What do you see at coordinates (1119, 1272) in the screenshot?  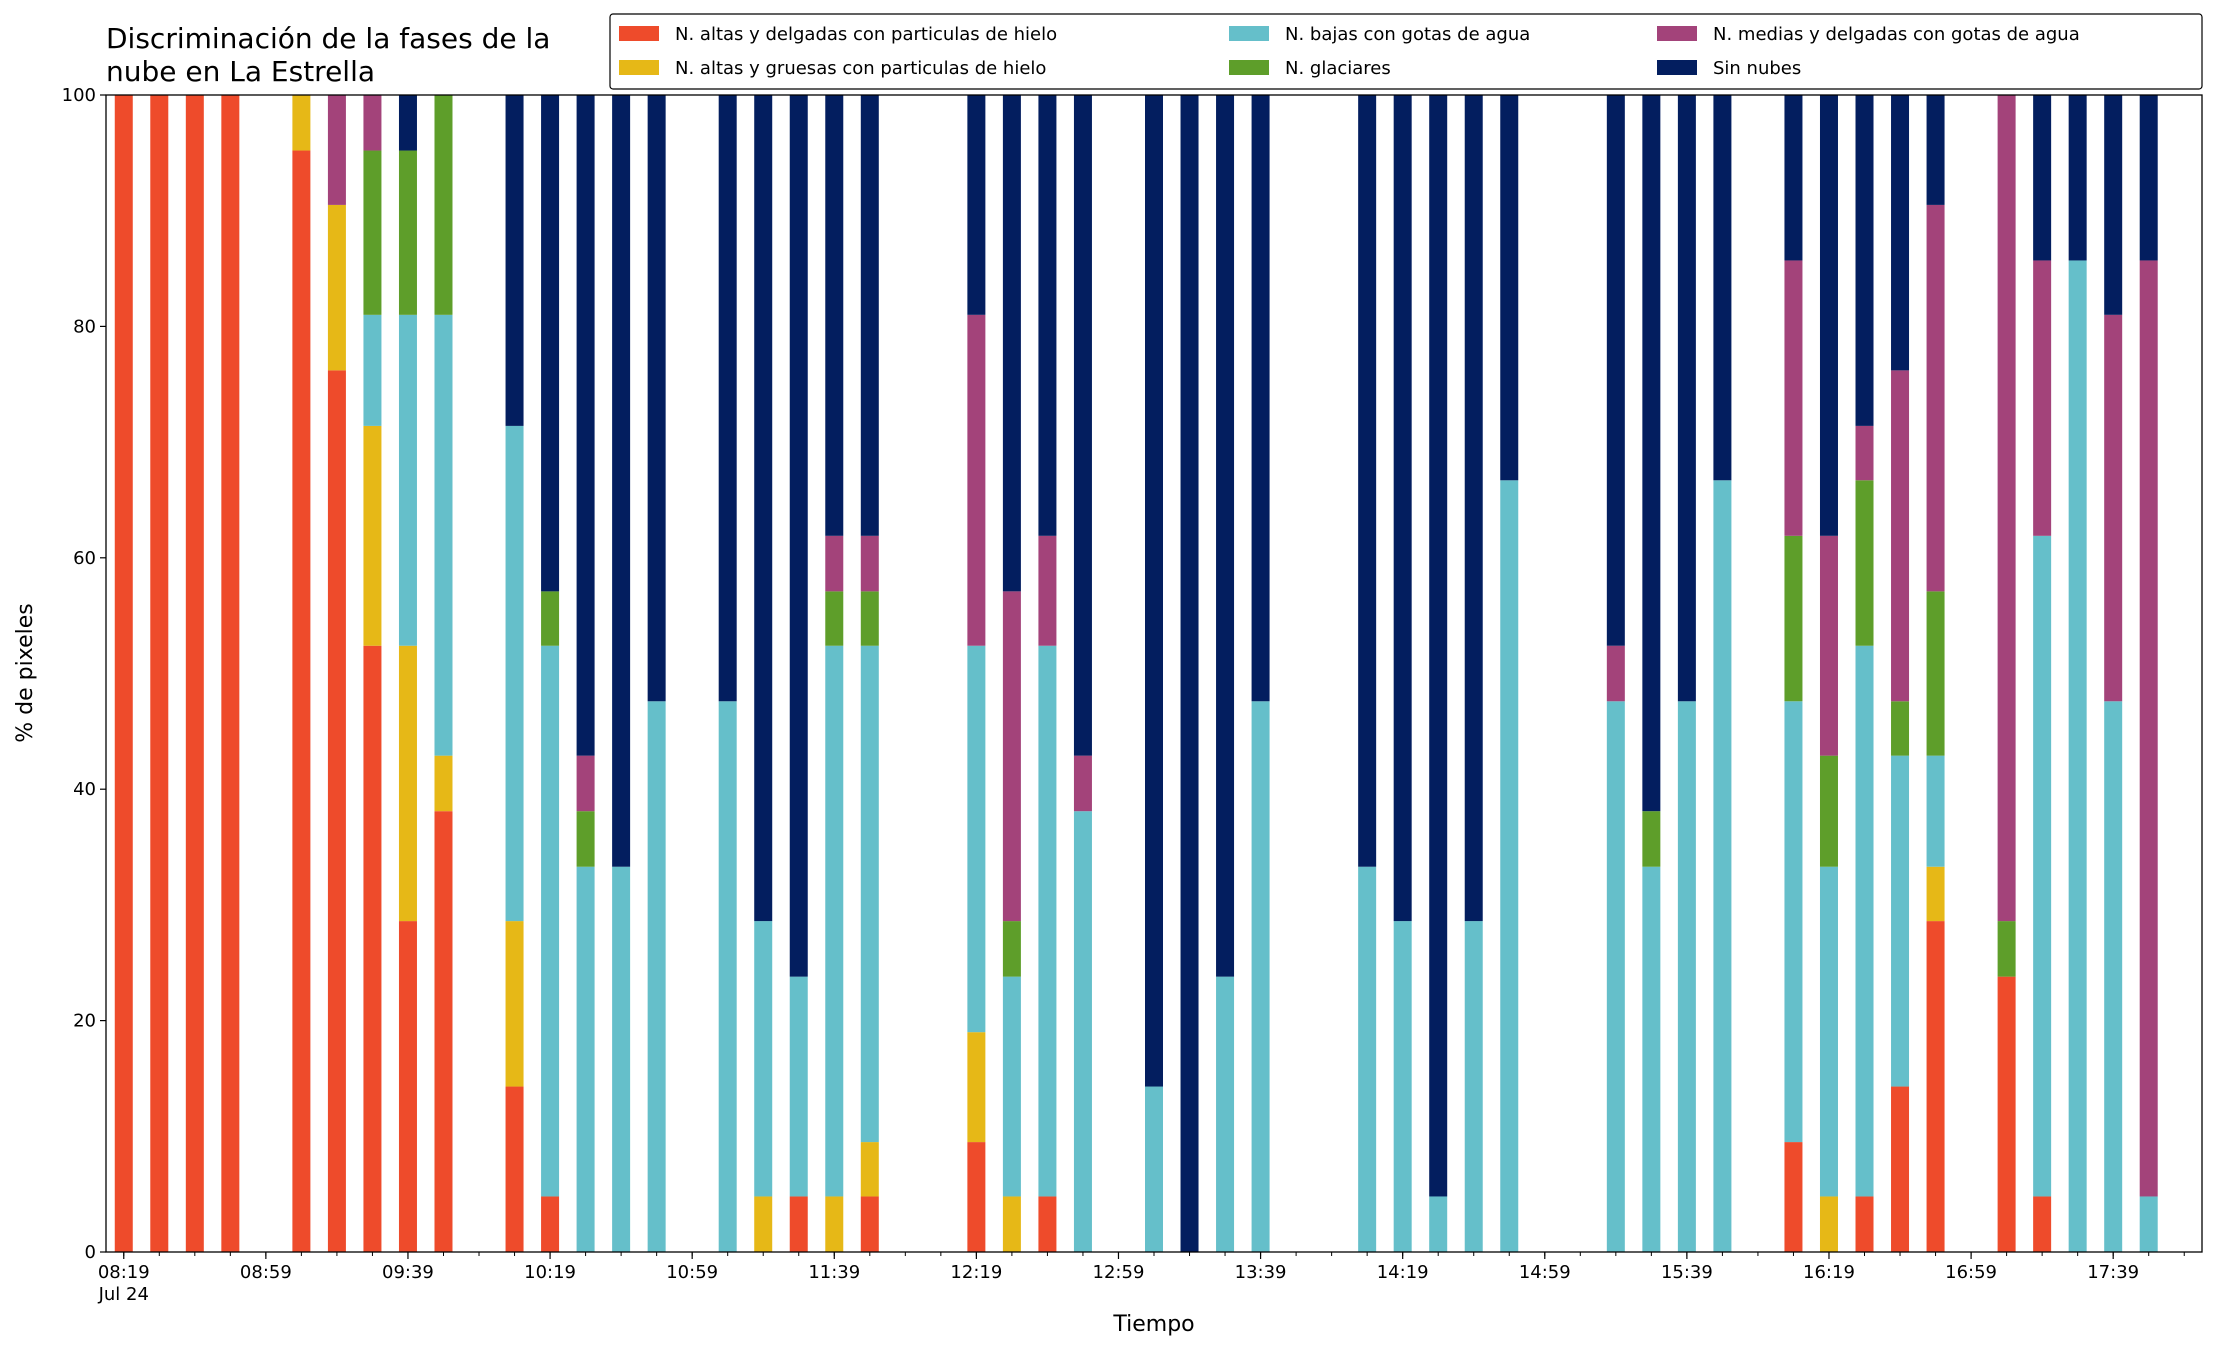 I see `x-tick-label: 12:59` at bounding box center [1119, 1272].